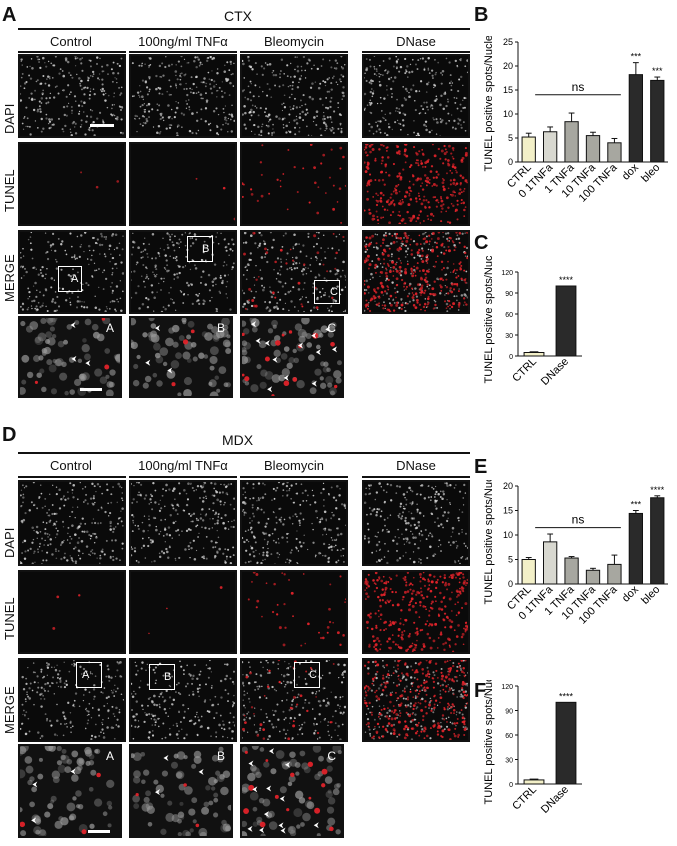 The height and width of the screenshot is (846, 677). Describe the element at coordinates (183, 41) in the screenshot. I see `col-label-tnf: 100ng/ml TNFα` at that location.